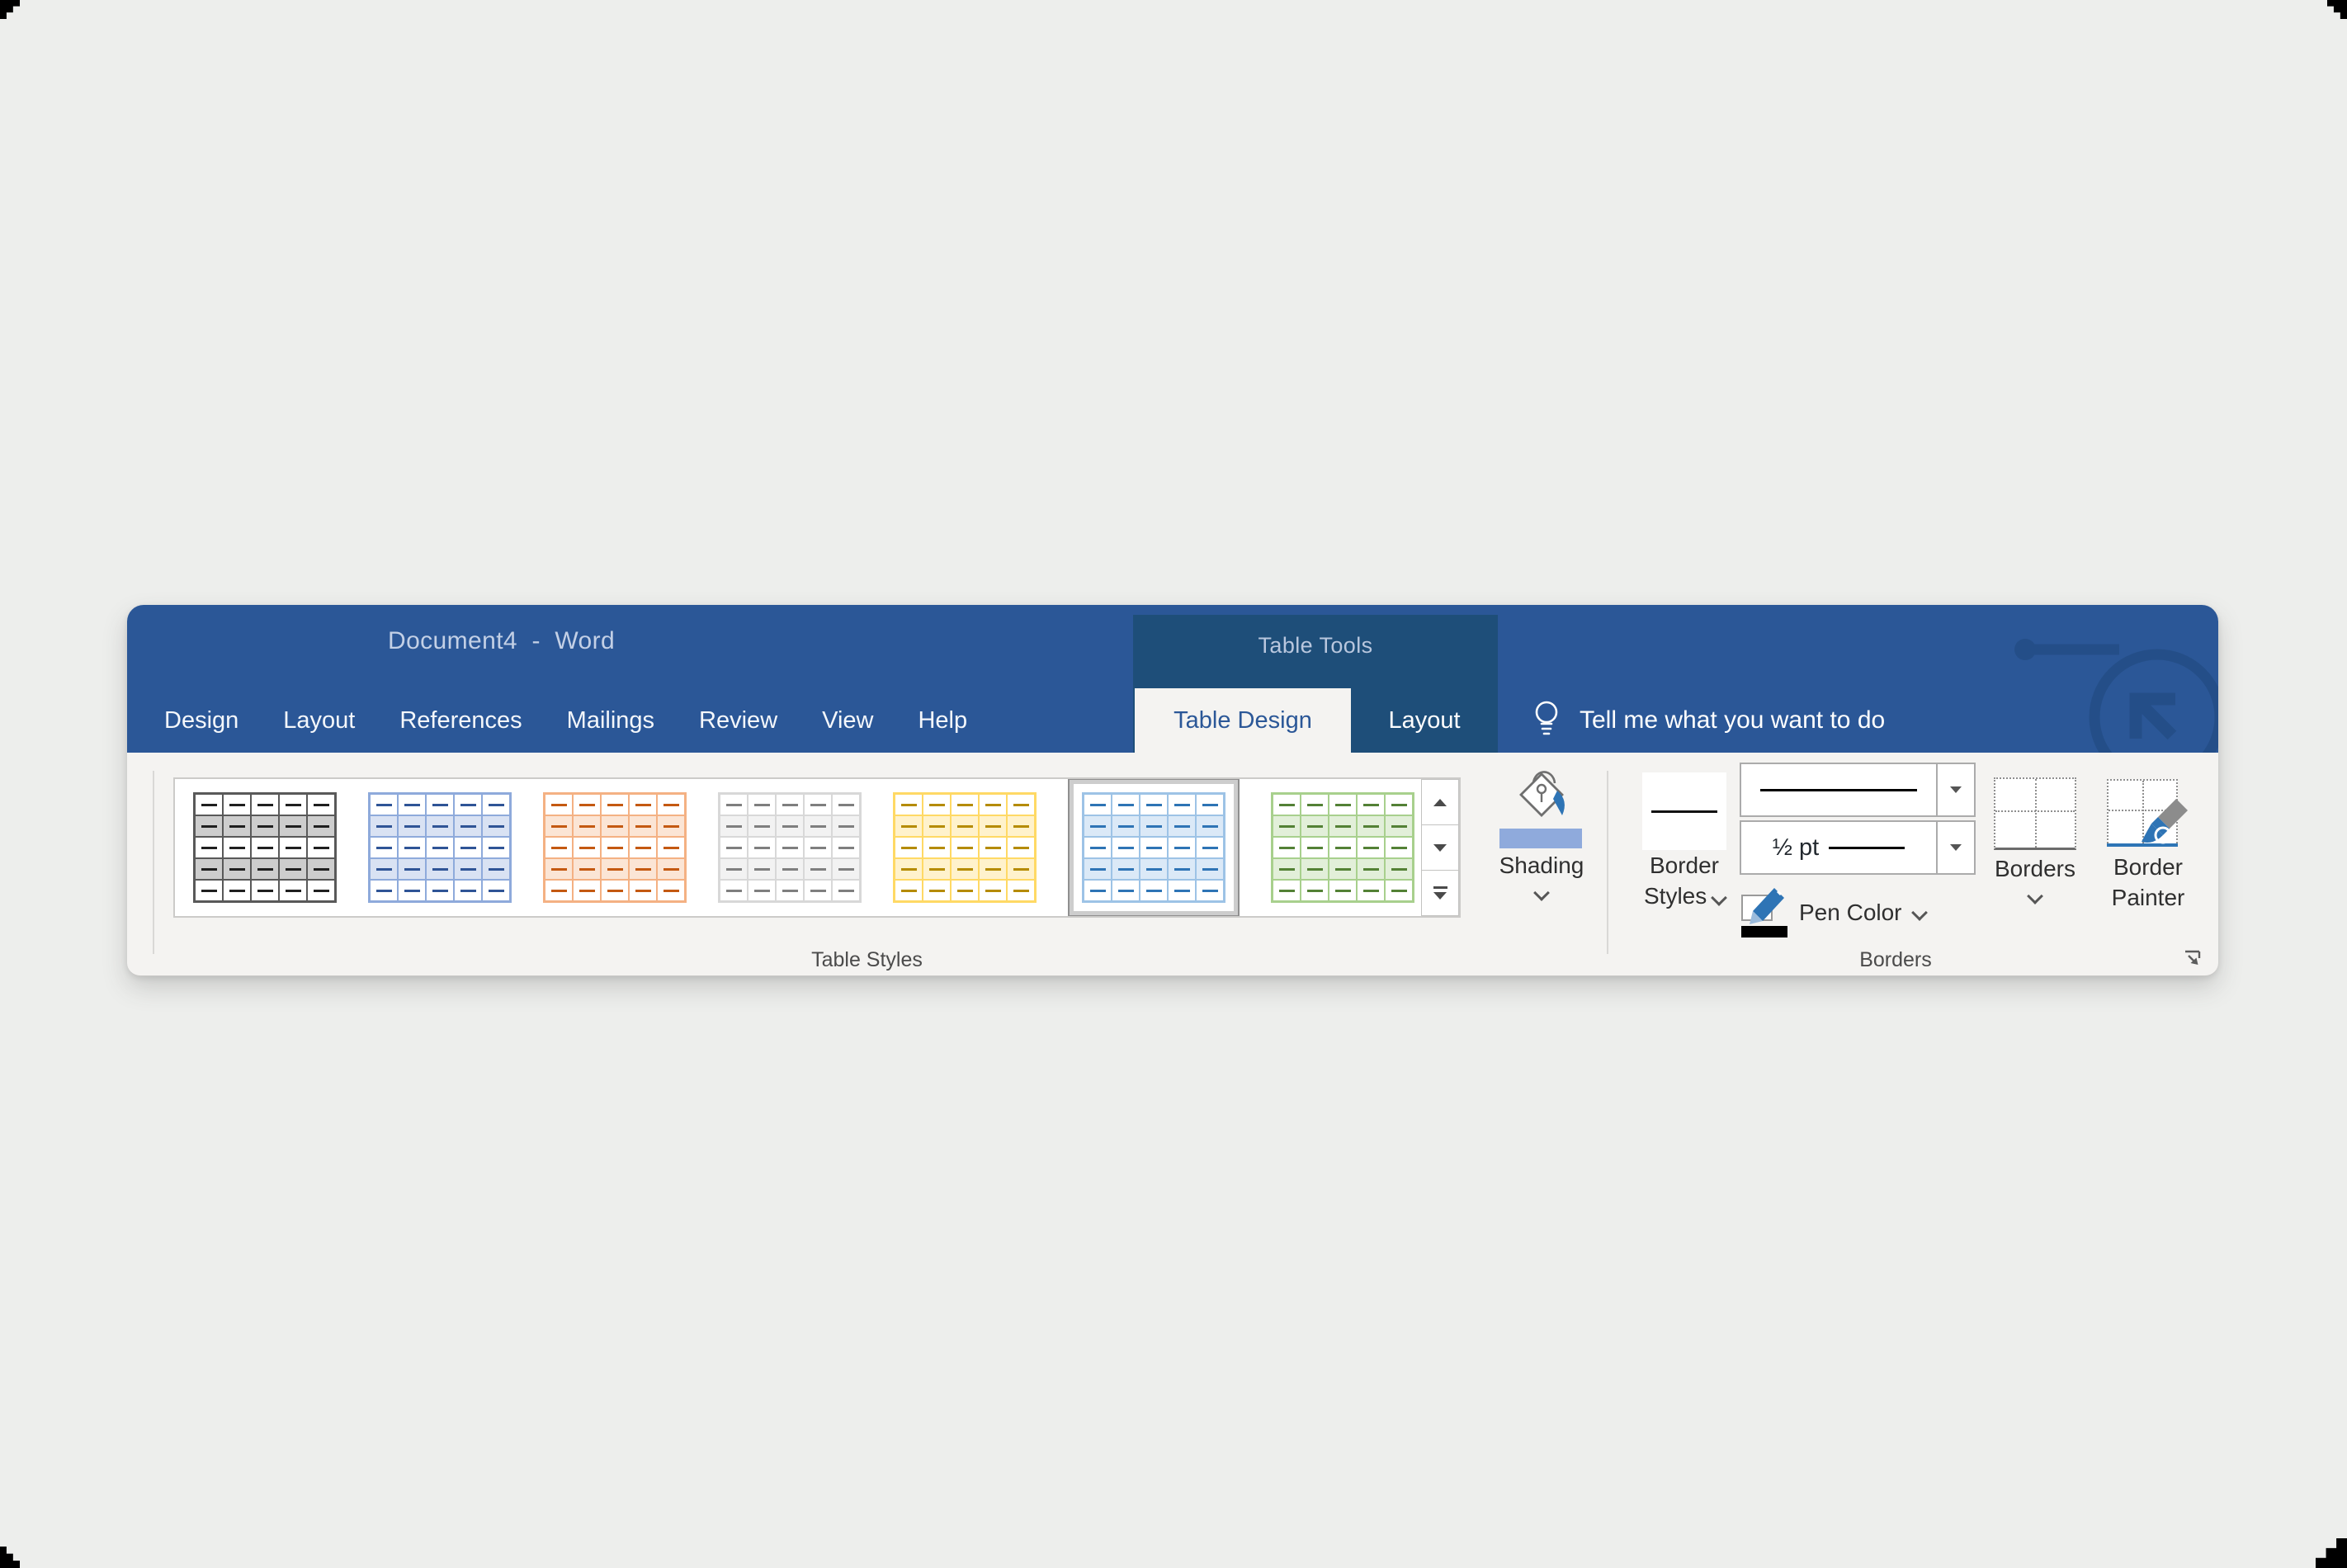 This screenshot has height=1568, width=2347. I want to click on table-style-gallery, so click(817, 847).